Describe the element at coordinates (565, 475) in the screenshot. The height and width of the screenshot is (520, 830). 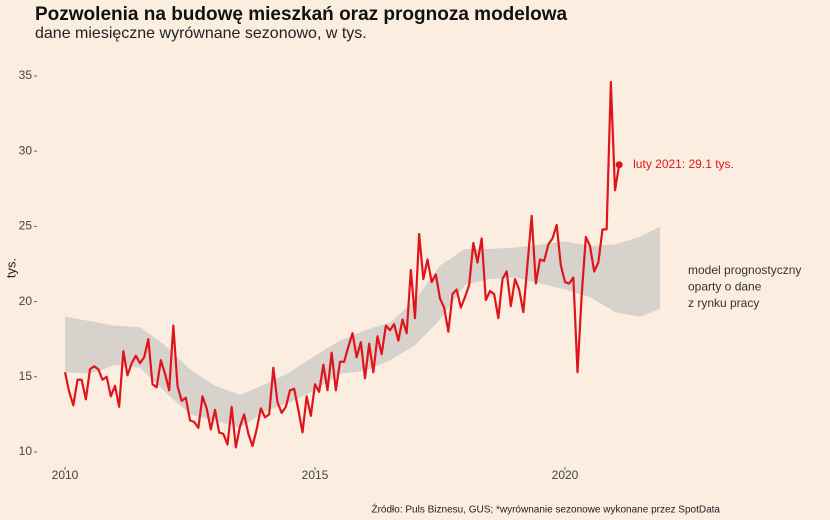
I see `x-tick-label: 2020` at that location.